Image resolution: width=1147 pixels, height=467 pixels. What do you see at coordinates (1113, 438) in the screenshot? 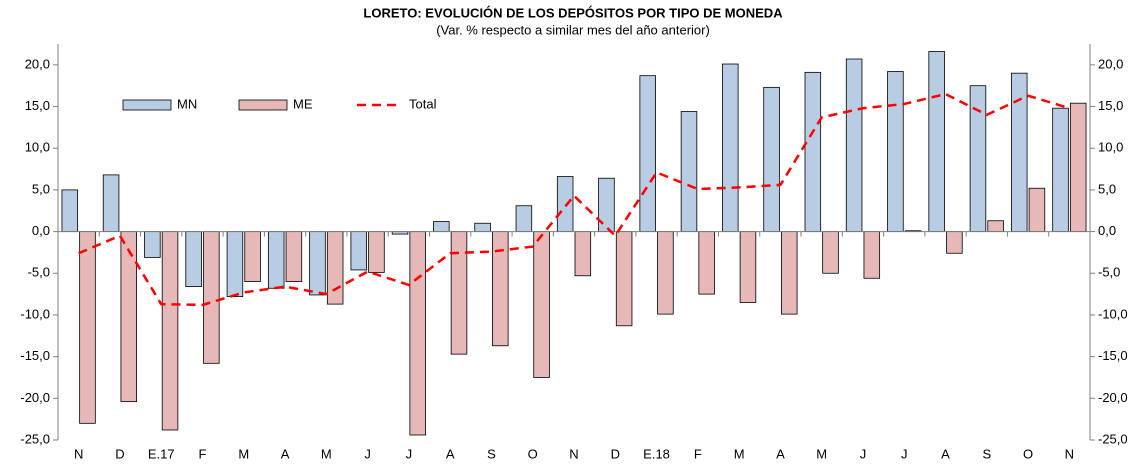
I see `y2-tick-label: -25,0` at bounding box center [1113, 438].